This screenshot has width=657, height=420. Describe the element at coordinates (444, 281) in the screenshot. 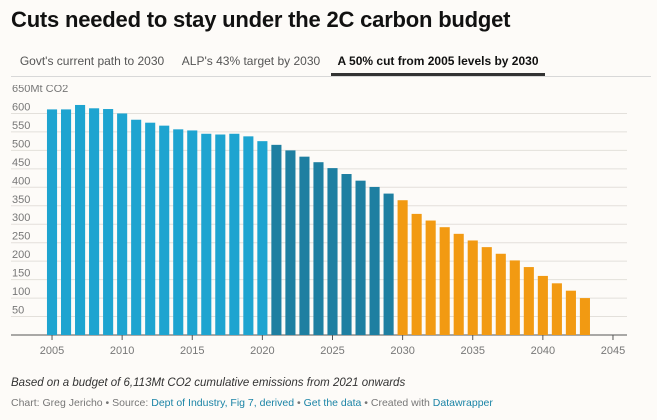

I see `bar-2033` at that location.